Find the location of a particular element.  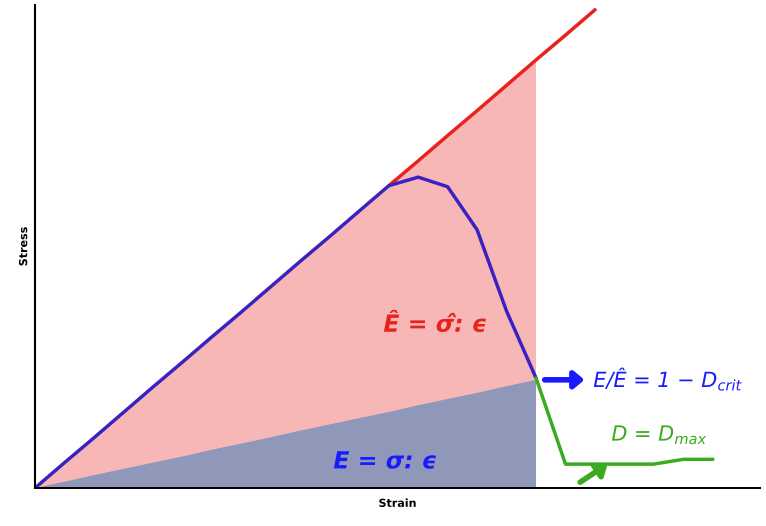

annotation: E = σ: ϵ is located at coordinates (385, 460).